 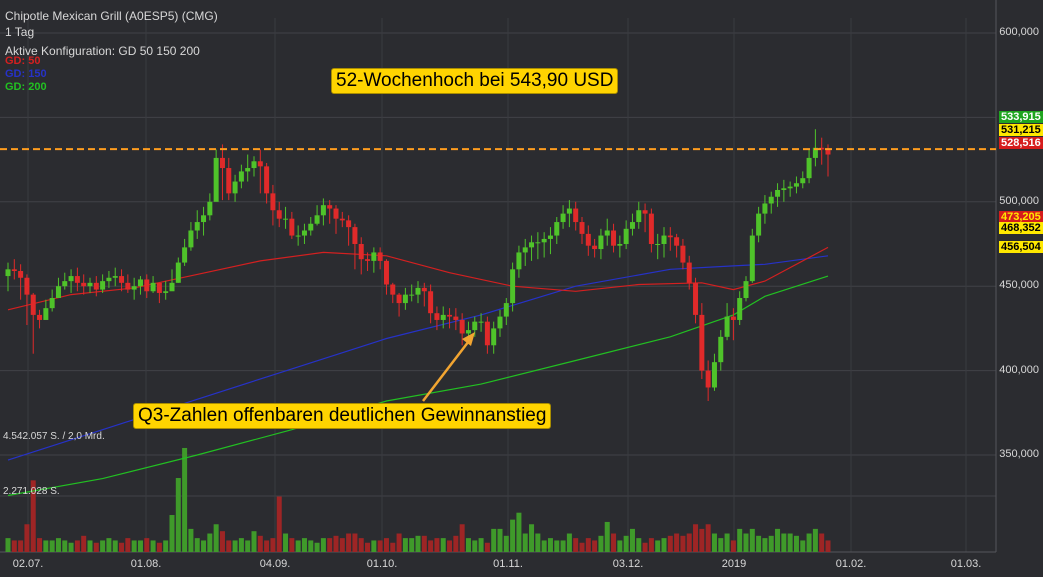 What do you see at coordinates (628, 564) in the screenshot?
I see `x-tick-label: 03.12.` at bounding box center [628, 564].